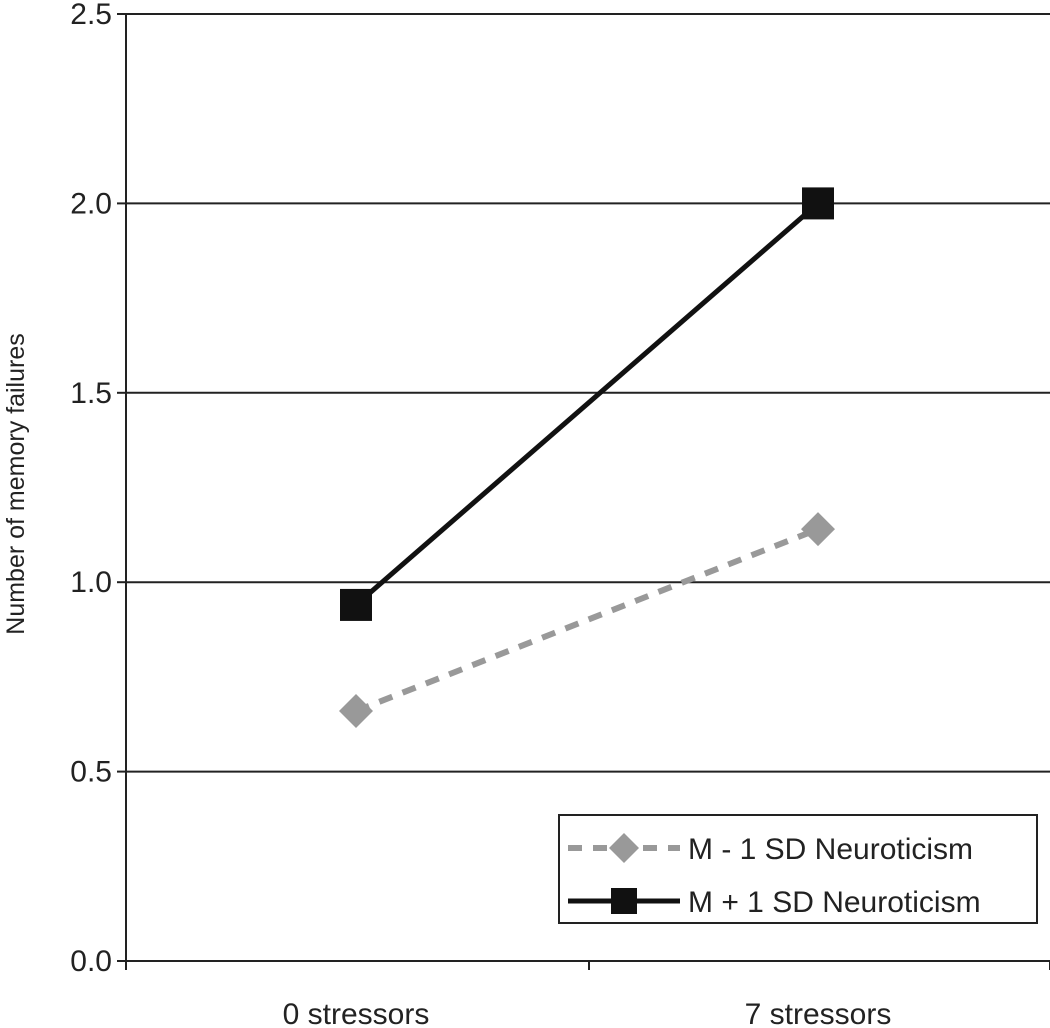  What do you see at coordinates (818, 1013) in the screenshot?
I see `x-tick-label: 7 stressors` at bounding box center [818, 1013].